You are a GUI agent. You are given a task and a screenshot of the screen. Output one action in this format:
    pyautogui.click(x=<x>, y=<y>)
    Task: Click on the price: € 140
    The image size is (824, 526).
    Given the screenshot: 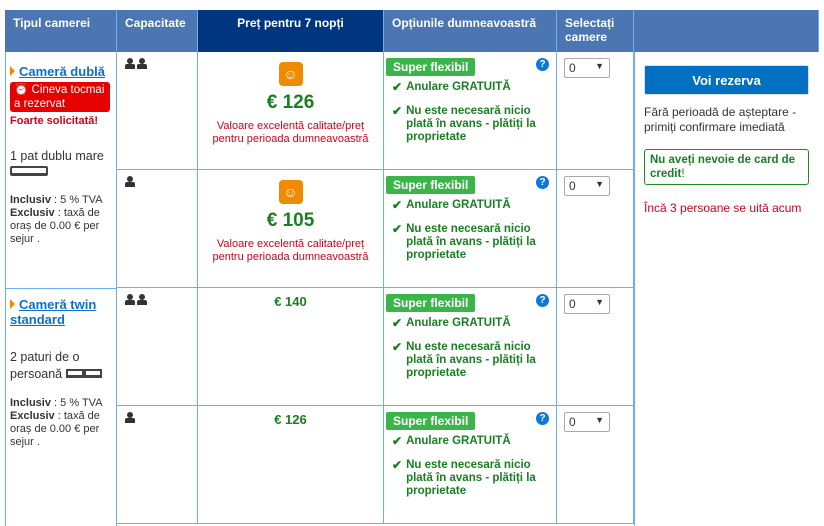 What is the action you would take?
    pyautogui.click(x=290, y=301)
    